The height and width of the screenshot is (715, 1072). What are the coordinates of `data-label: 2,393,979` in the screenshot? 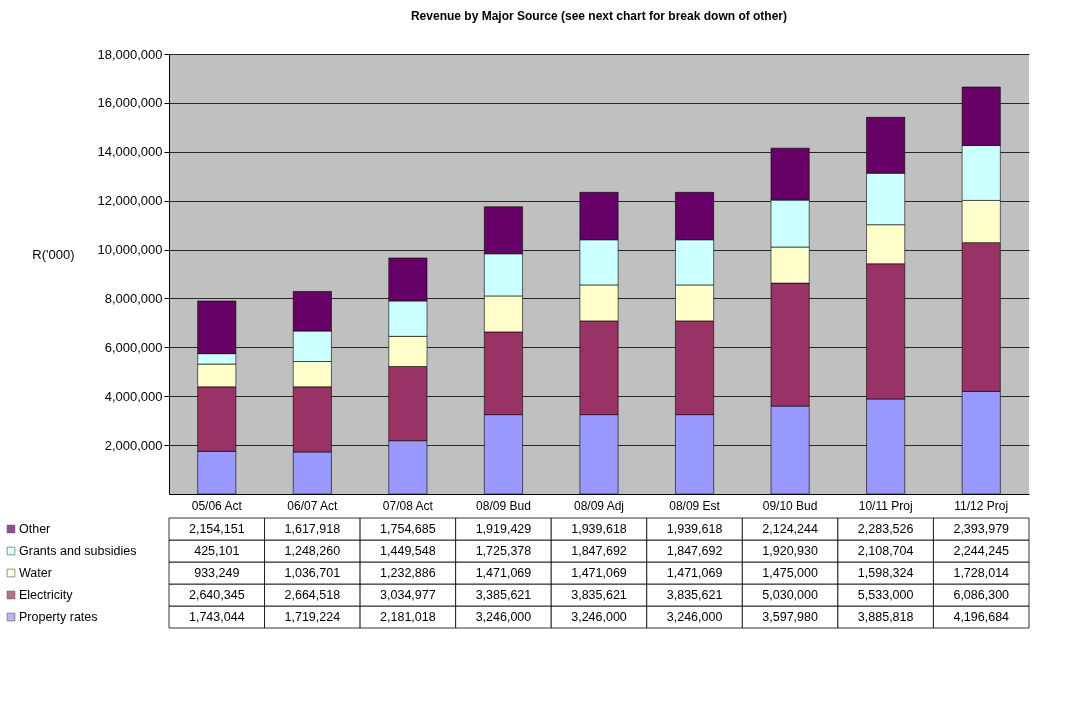 It's located at (981, 529).